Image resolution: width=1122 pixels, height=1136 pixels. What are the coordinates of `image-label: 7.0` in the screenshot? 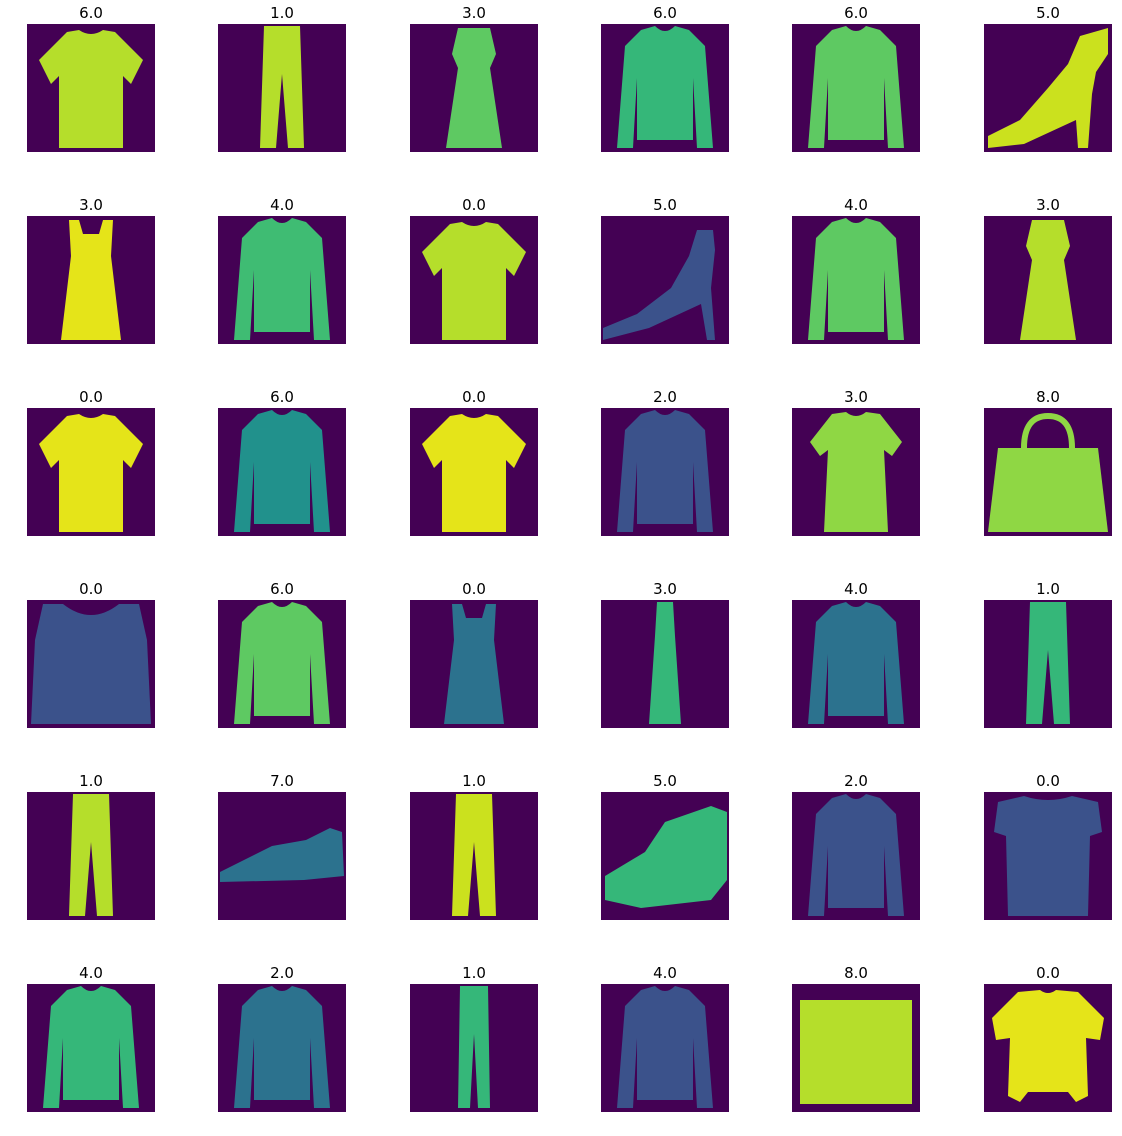 It's located at (282, 781).